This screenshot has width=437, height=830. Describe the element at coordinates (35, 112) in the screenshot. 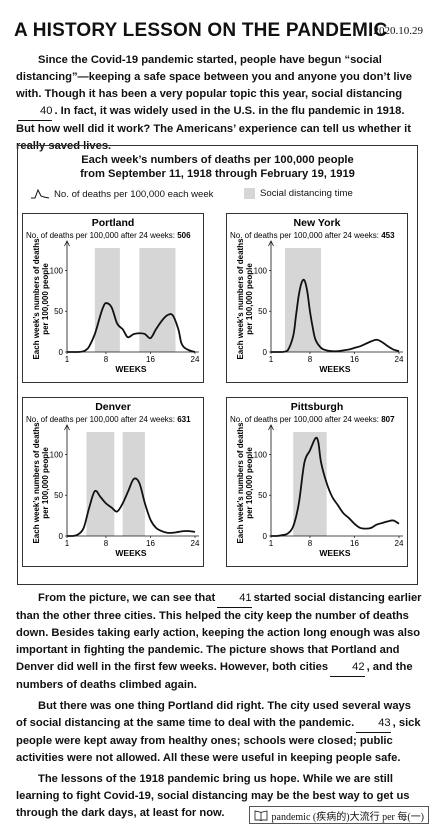

I see `blank-40: 40` at that location.